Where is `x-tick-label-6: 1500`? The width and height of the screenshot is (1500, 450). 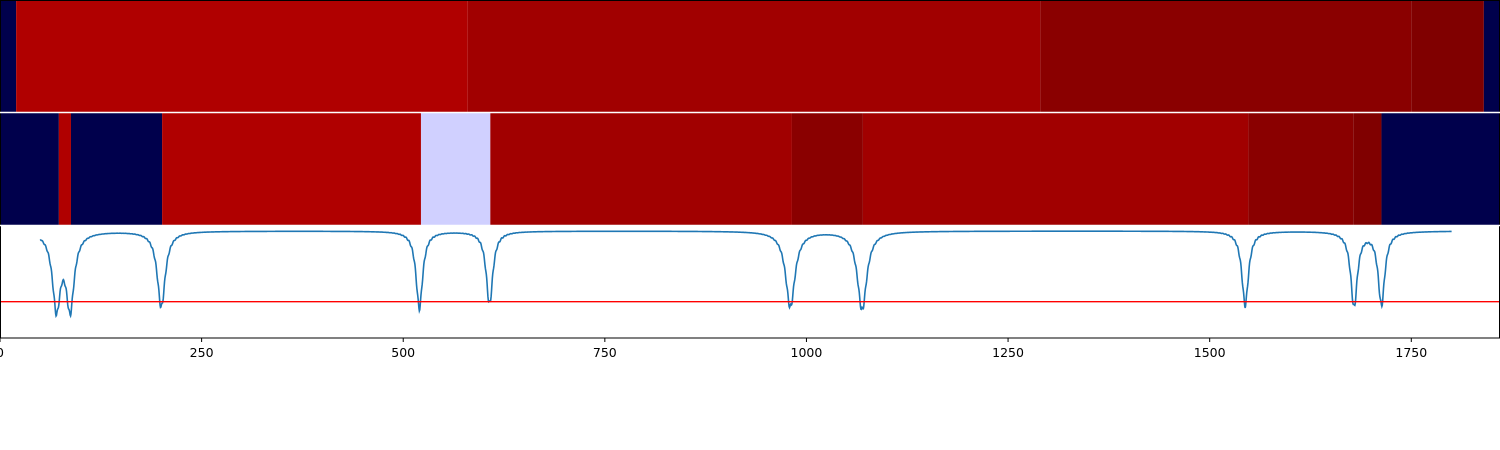 x-tick-label-6: 1500 is located at coordinates (1210, 352).